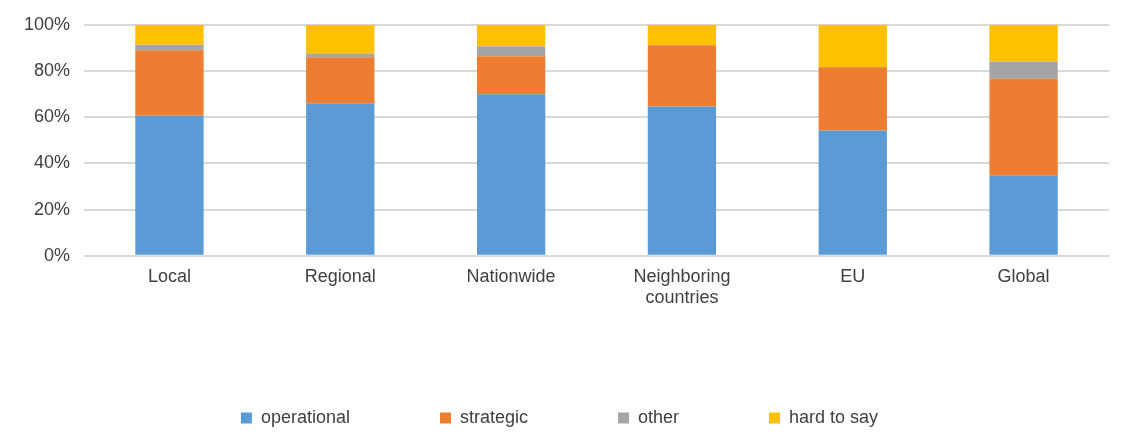  Describe the element at coordinates (52, 116) in the screenshot. I see `y-tick-label: 60%` at that location.